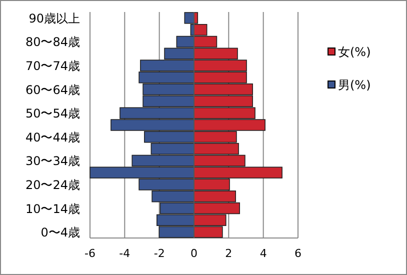 Image resolution: width=407 pixels, height=275 pixels. I want to click on legend-label: 男(%), so click(354, 85).